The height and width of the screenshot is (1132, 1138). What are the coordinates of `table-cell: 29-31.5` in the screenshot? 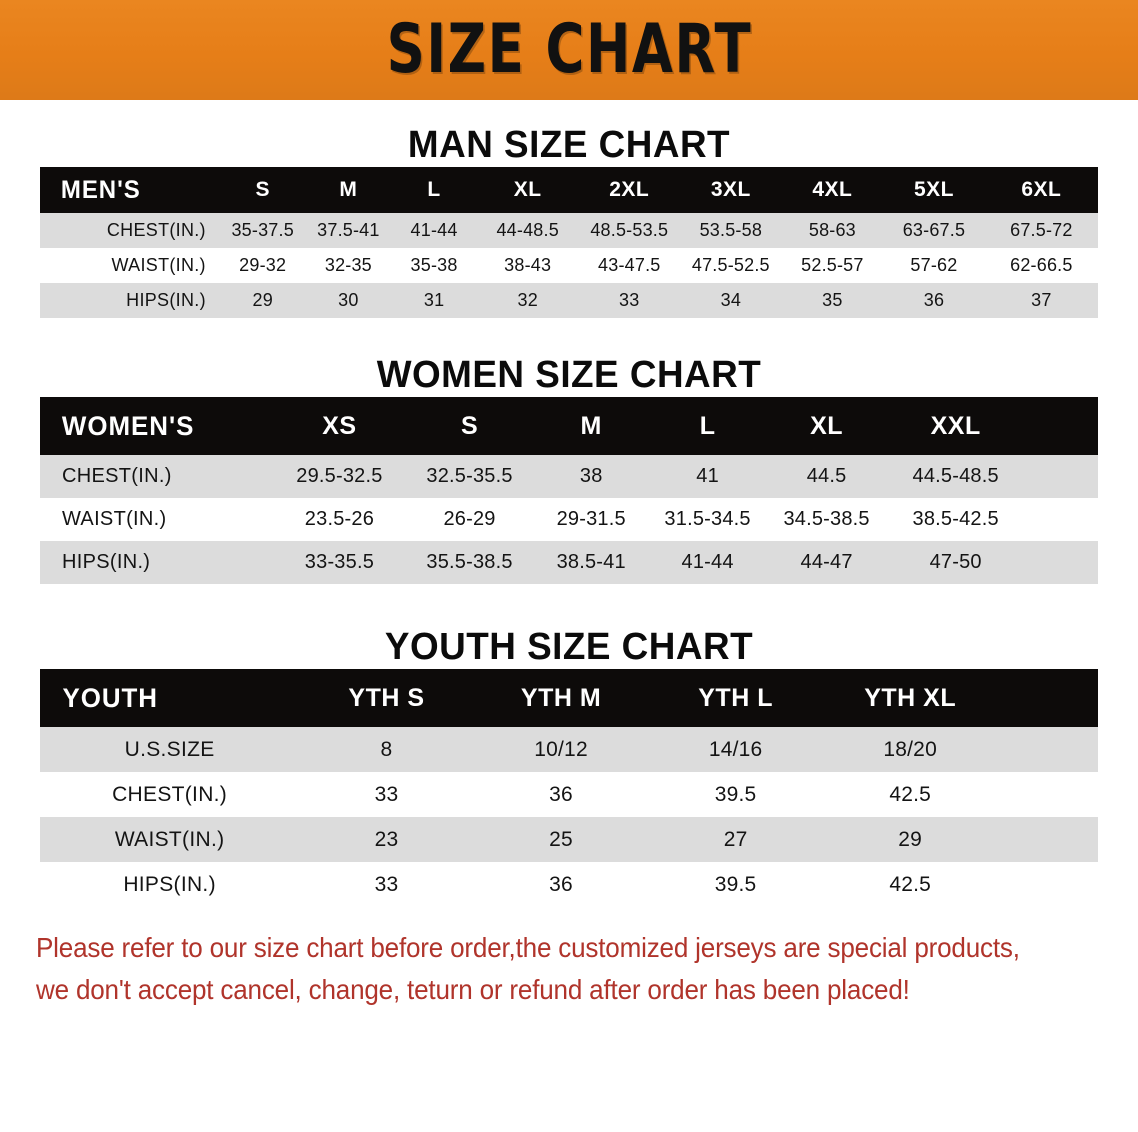 It's located at (591, 519).